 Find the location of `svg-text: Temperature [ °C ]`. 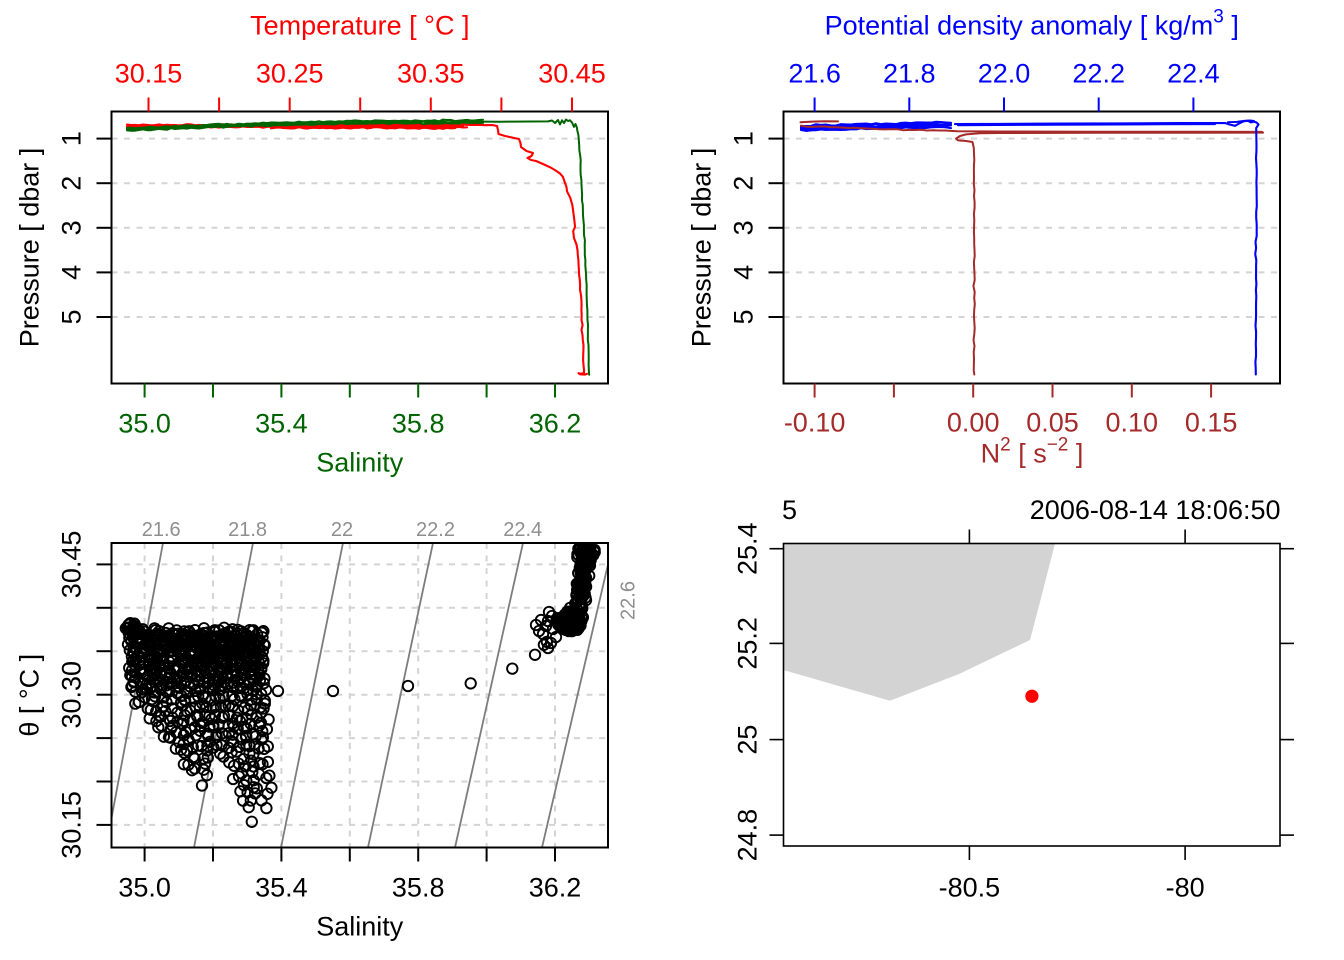

svg-text: Temperature [ °C ] is located at coordinates (359, 26).